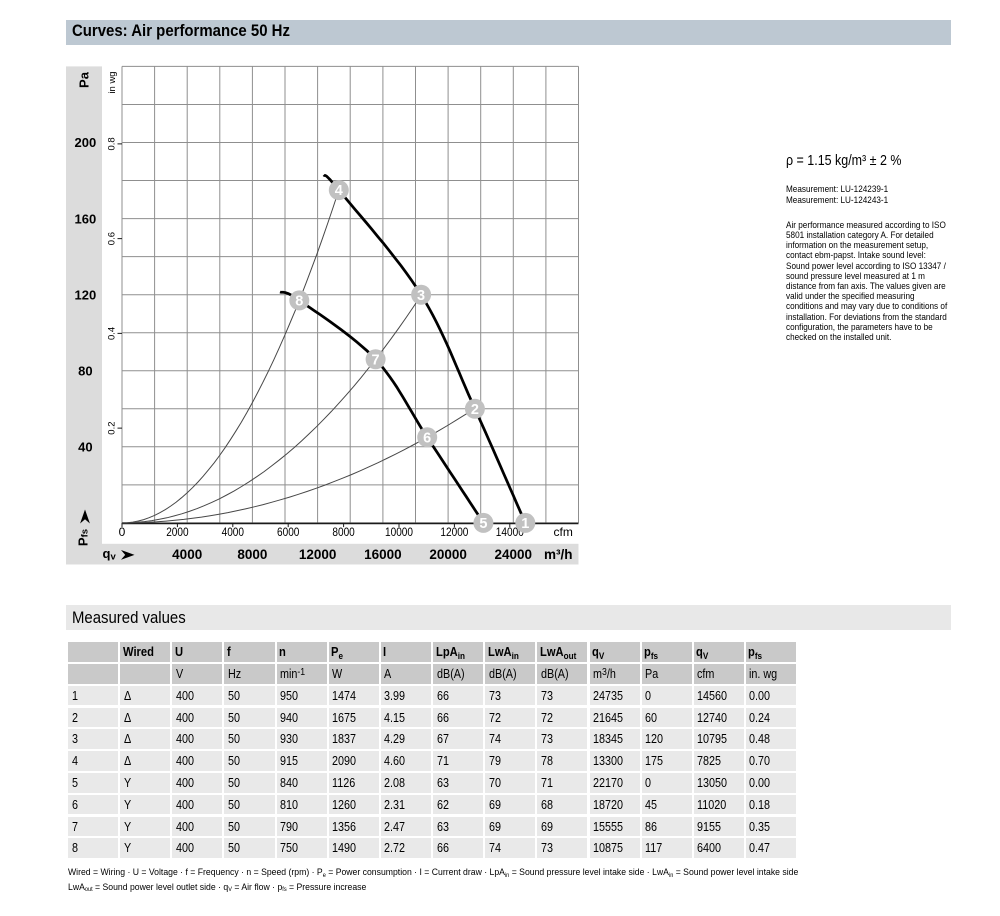  I want to click on svg-text: 200, so click(86, 142).